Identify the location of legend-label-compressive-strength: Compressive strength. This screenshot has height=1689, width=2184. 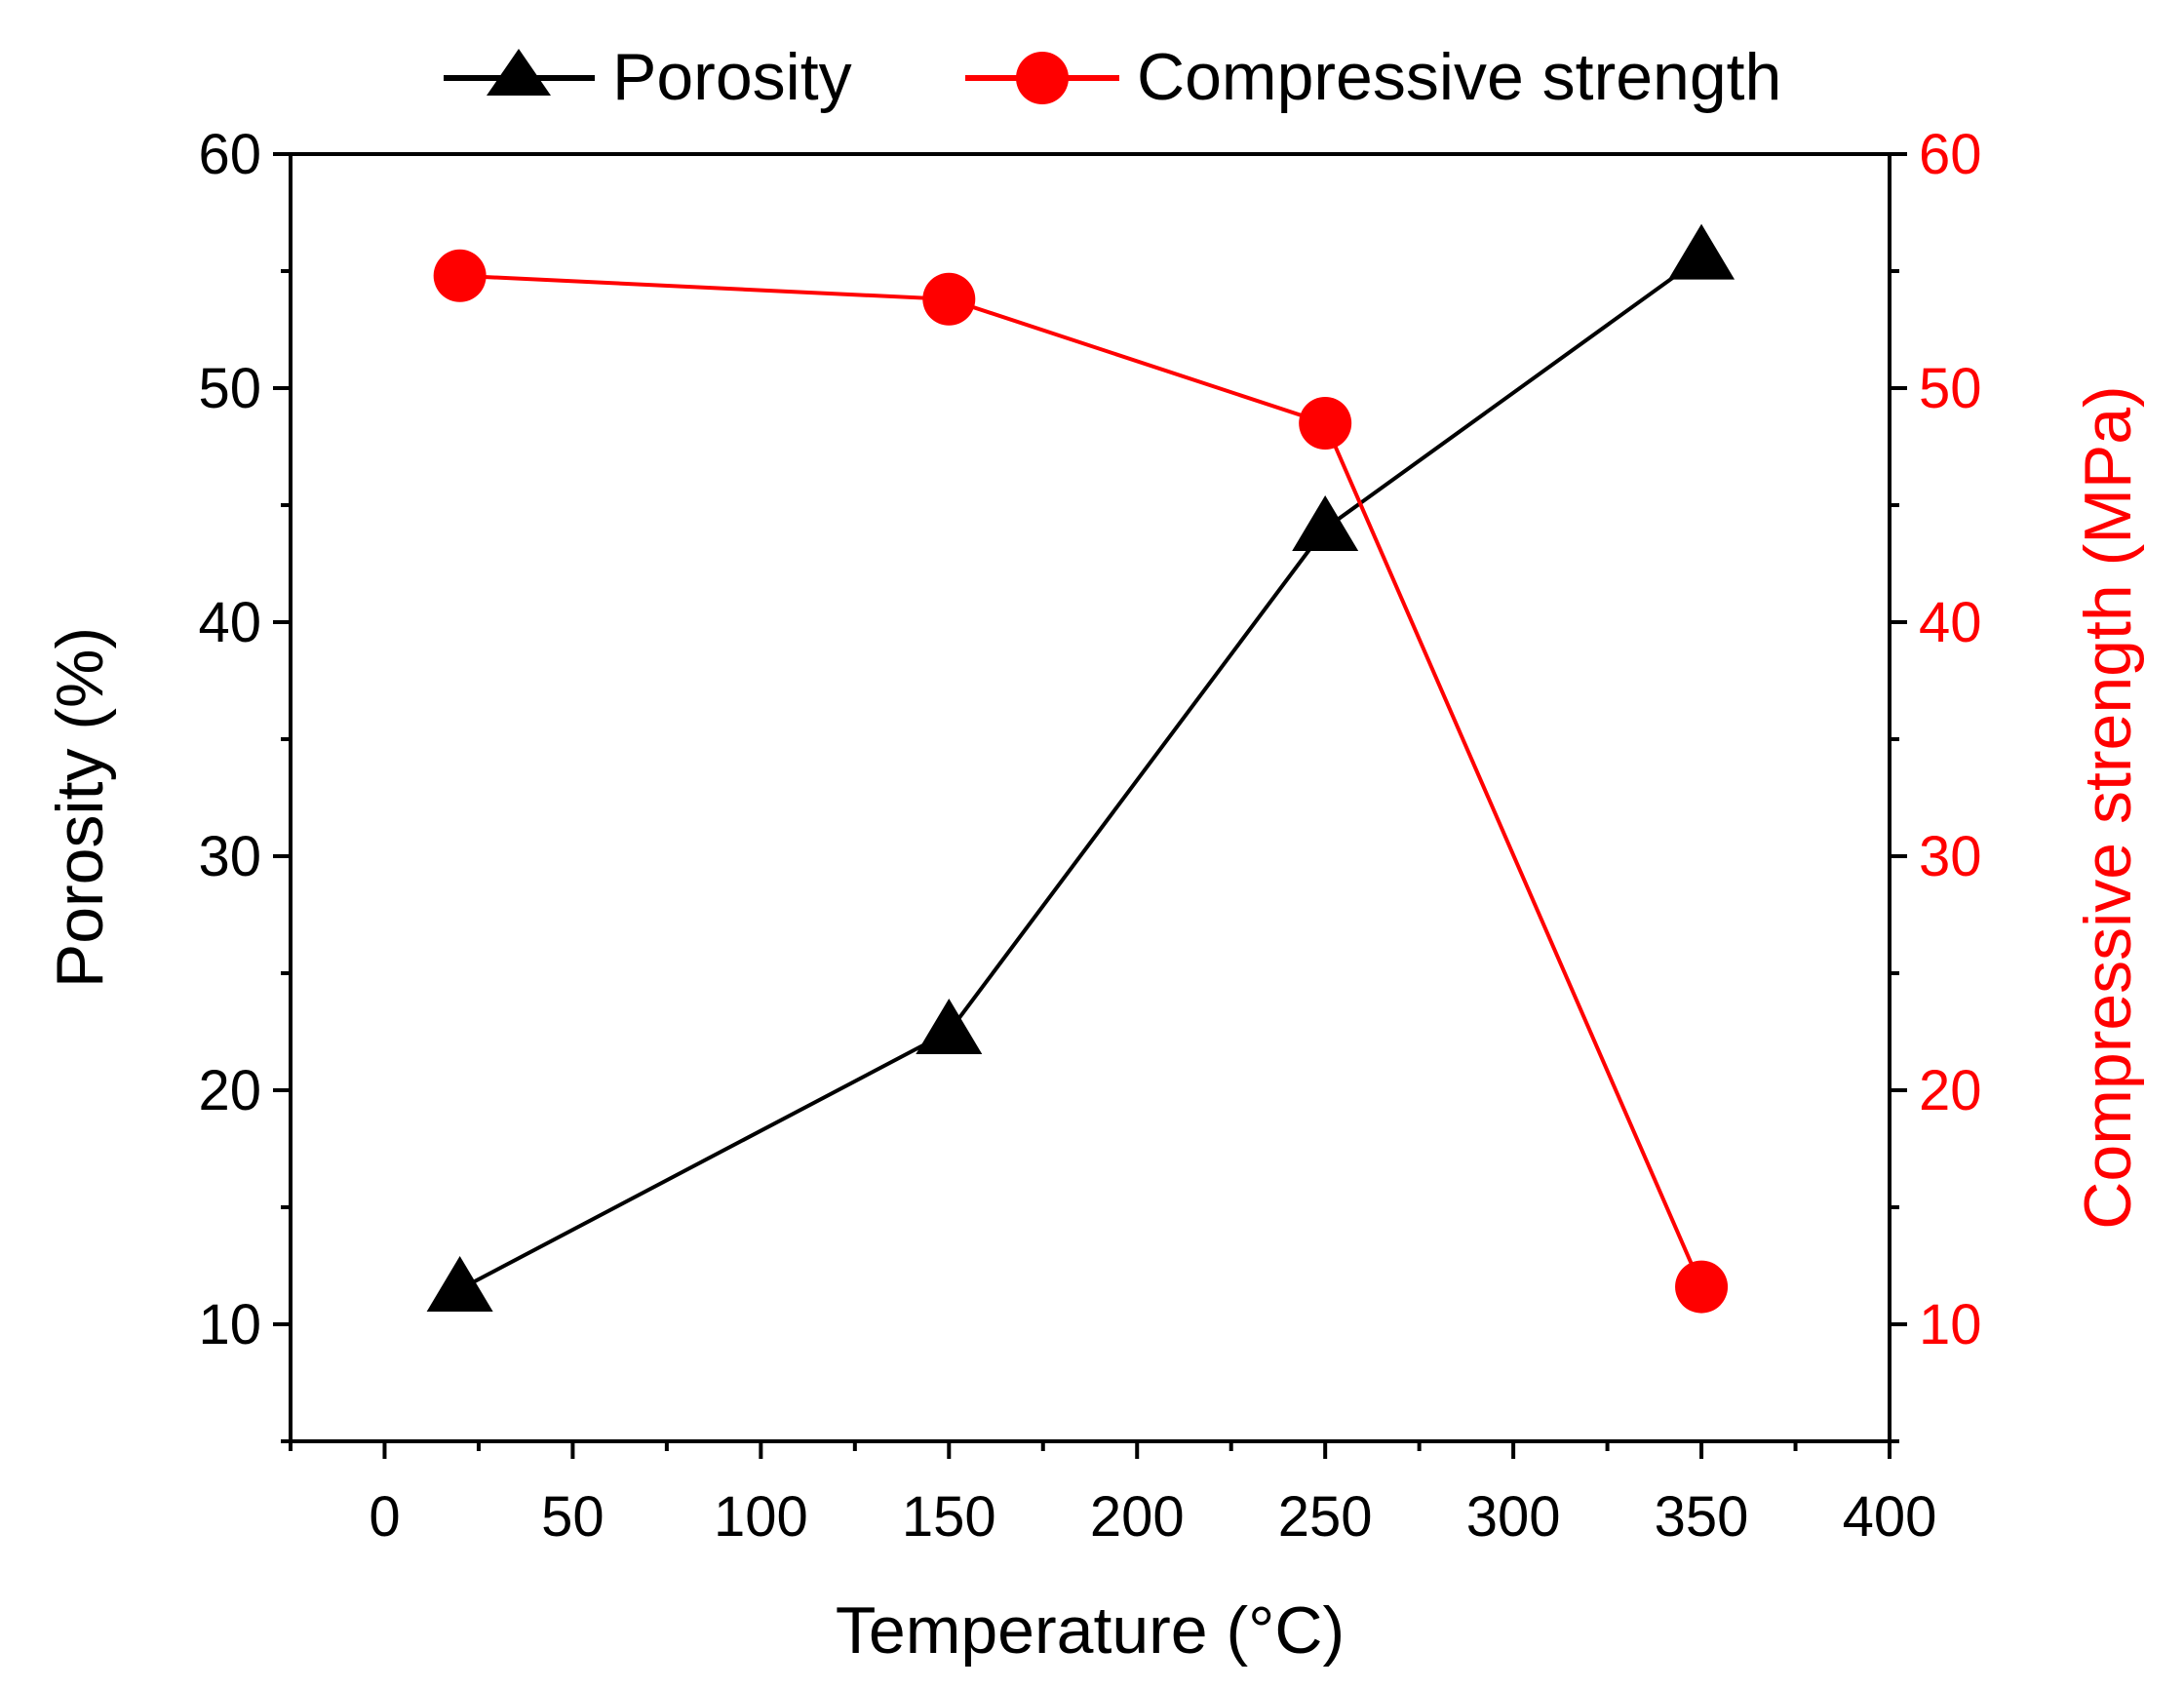
(1459, 77).